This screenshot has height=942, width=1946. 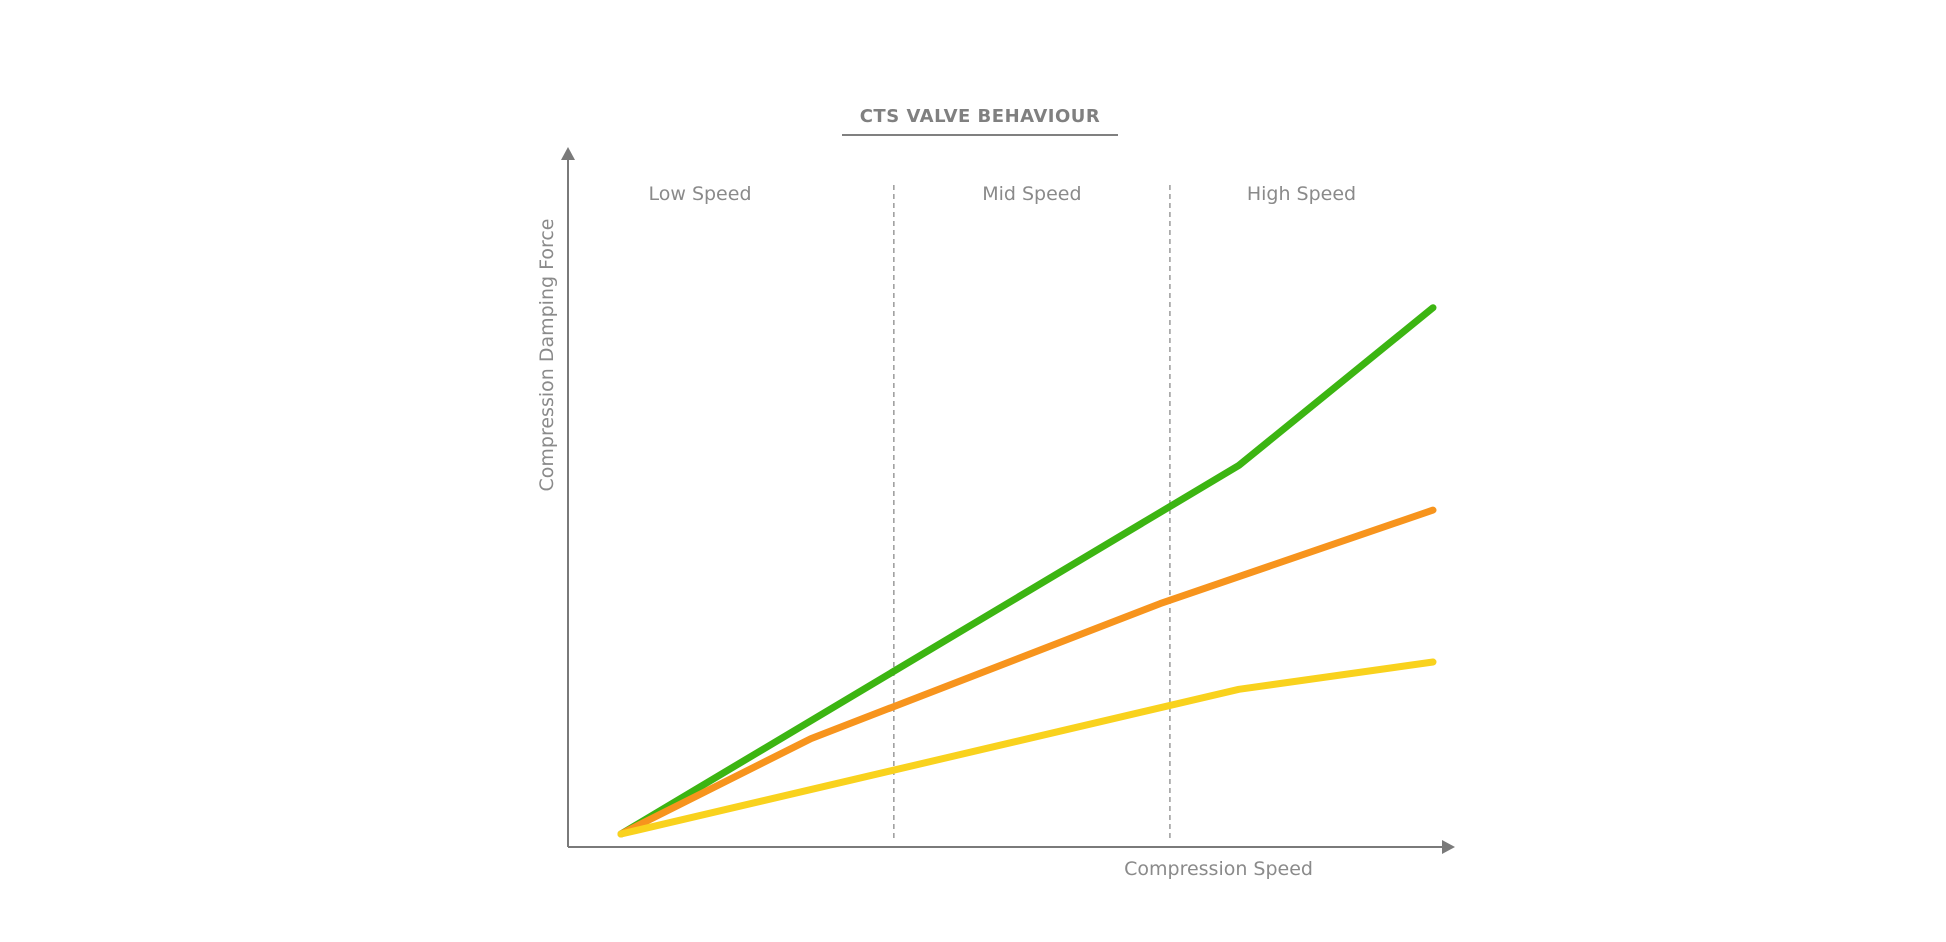 I want to click on region-label: Low Speed, so click(x=699, y=194).